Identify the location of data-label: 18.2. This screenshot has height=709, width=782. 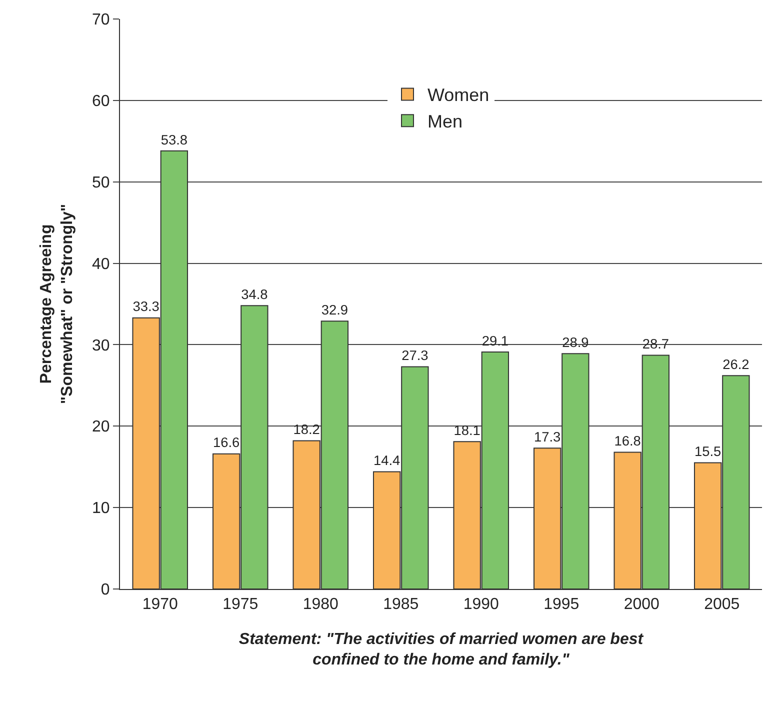
(306, 430).